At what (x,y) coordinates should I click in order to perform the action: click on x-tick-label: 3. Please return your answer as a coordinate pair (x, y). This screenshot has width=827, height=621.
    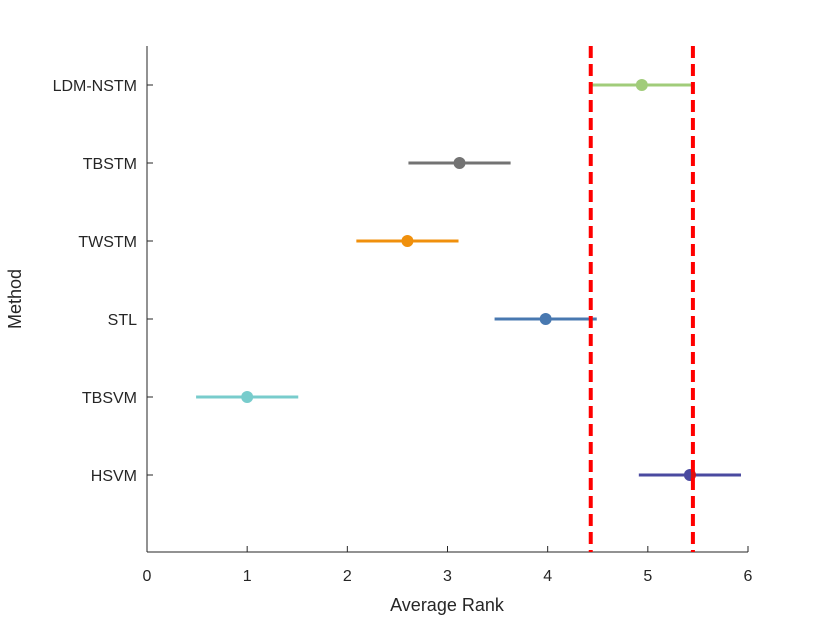
    Looking at the image, I should click on (447, 576).